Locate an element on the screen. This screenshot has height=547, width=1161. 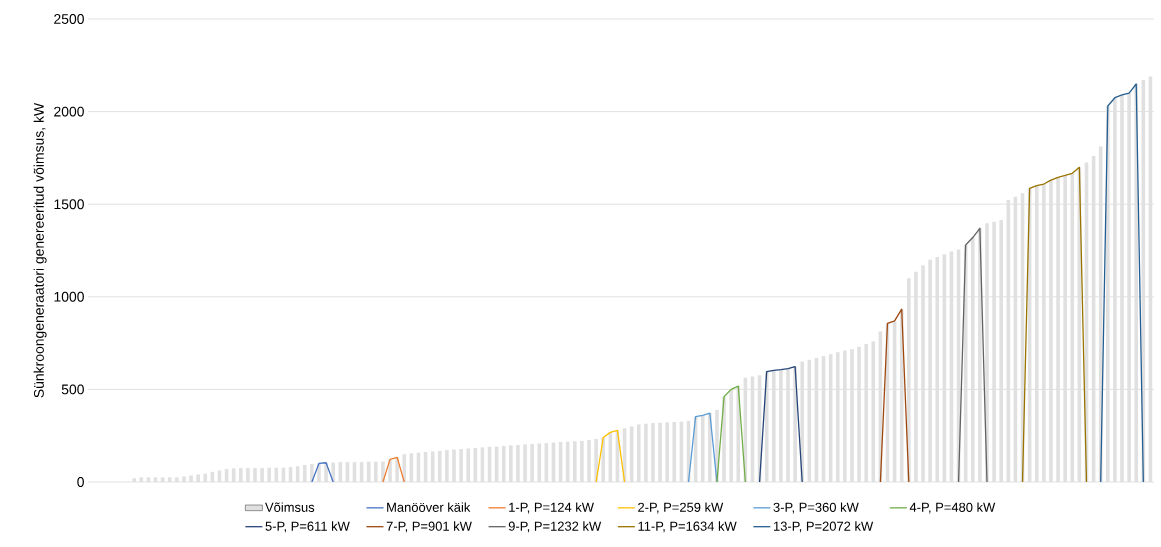
legend-label: 5-P, P=611 kW is located at coordinates (307, 527).